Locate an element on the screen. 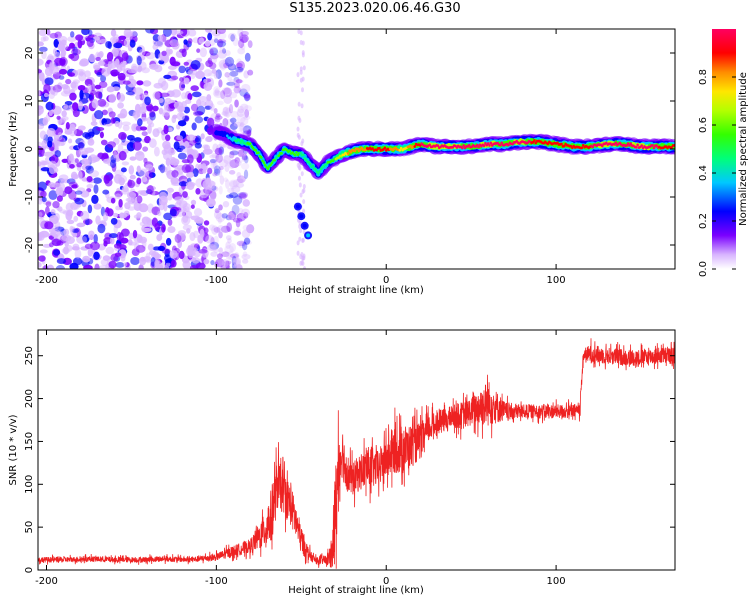 The height and width of the screenshot is (600, 750). snr-x-tick-label: 0 is located at coordinates (386, 581).